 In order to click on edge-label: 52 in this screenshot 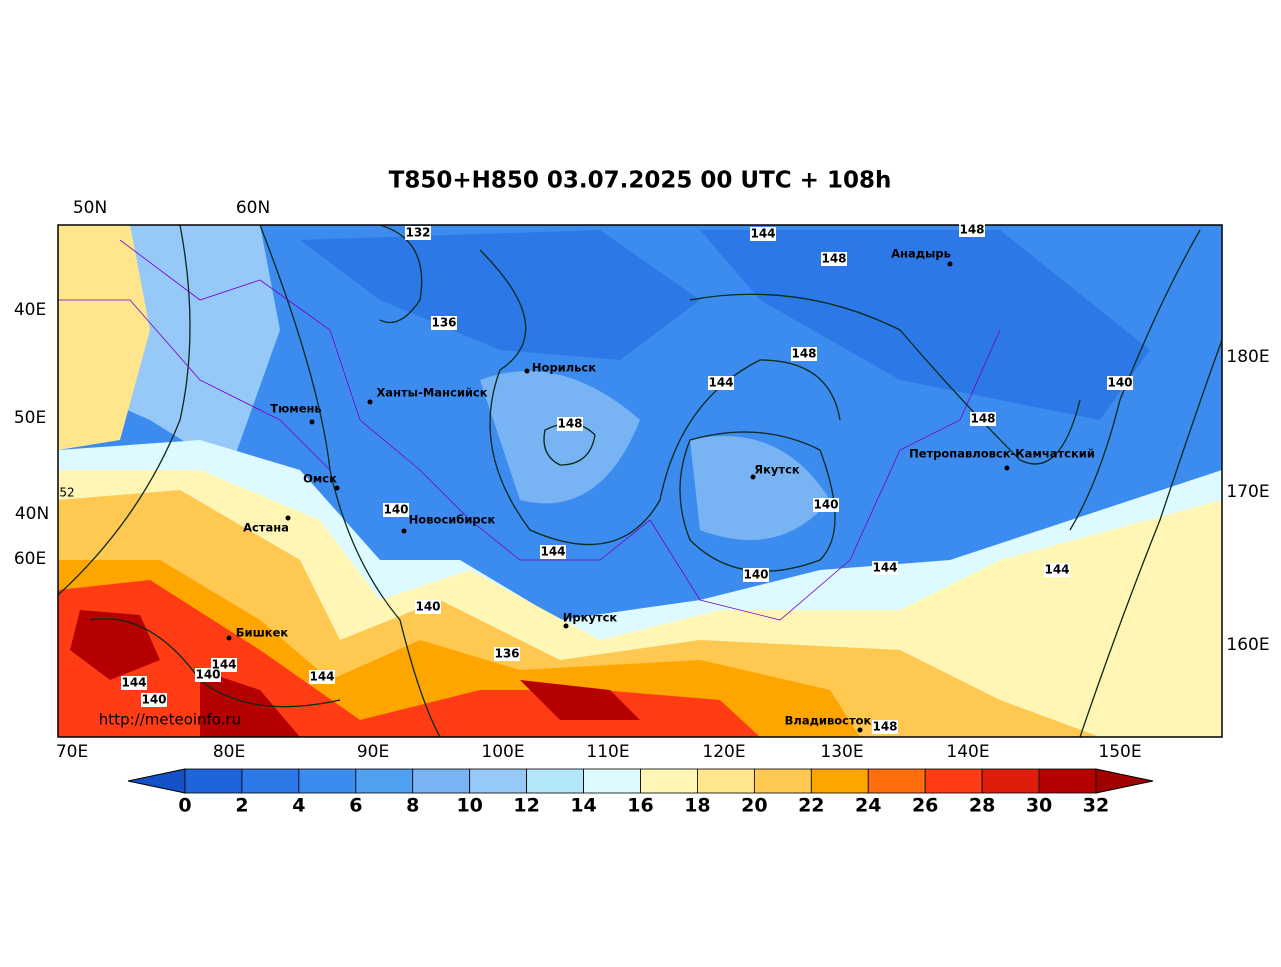, I will do `click(66, 493)`.